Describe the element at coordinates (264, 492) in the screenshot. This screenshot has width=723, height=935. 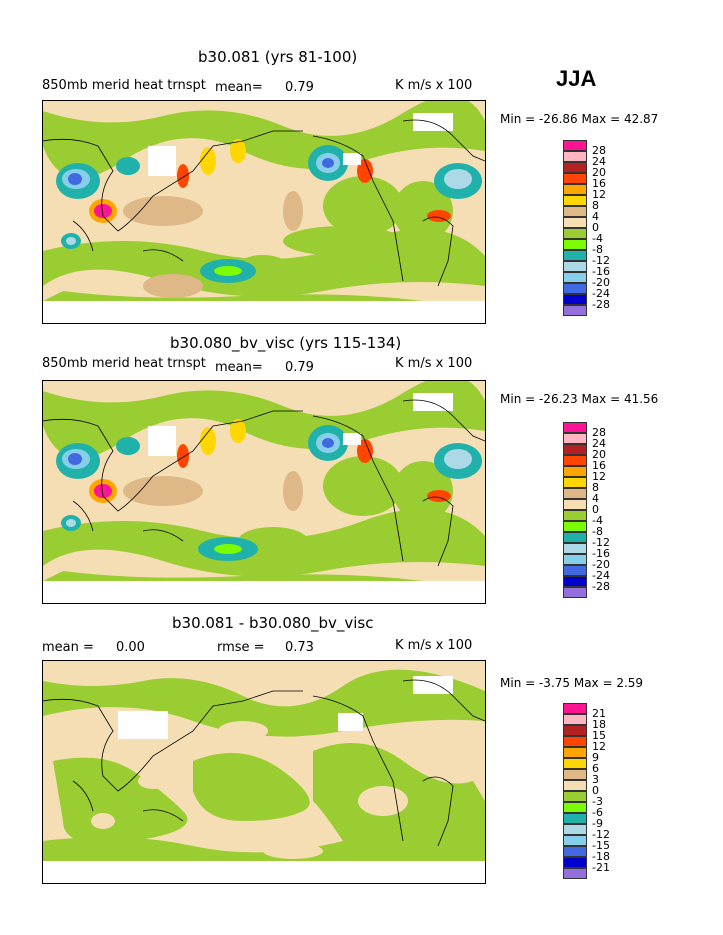
I see `panel-2-map-svg` at that location.